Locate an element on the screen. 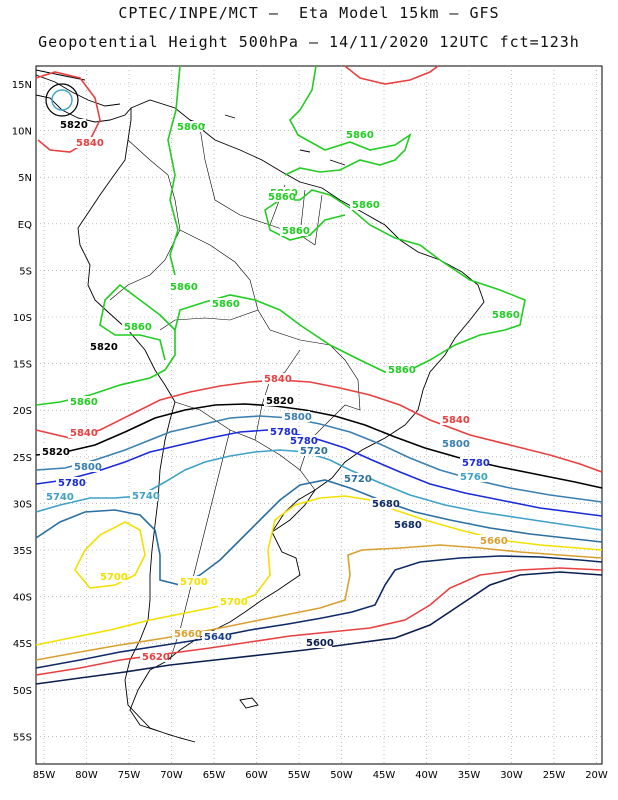 This screenshot has width=618, height=800. low-pressure-ring-outer is located at coordinates (62, 100).